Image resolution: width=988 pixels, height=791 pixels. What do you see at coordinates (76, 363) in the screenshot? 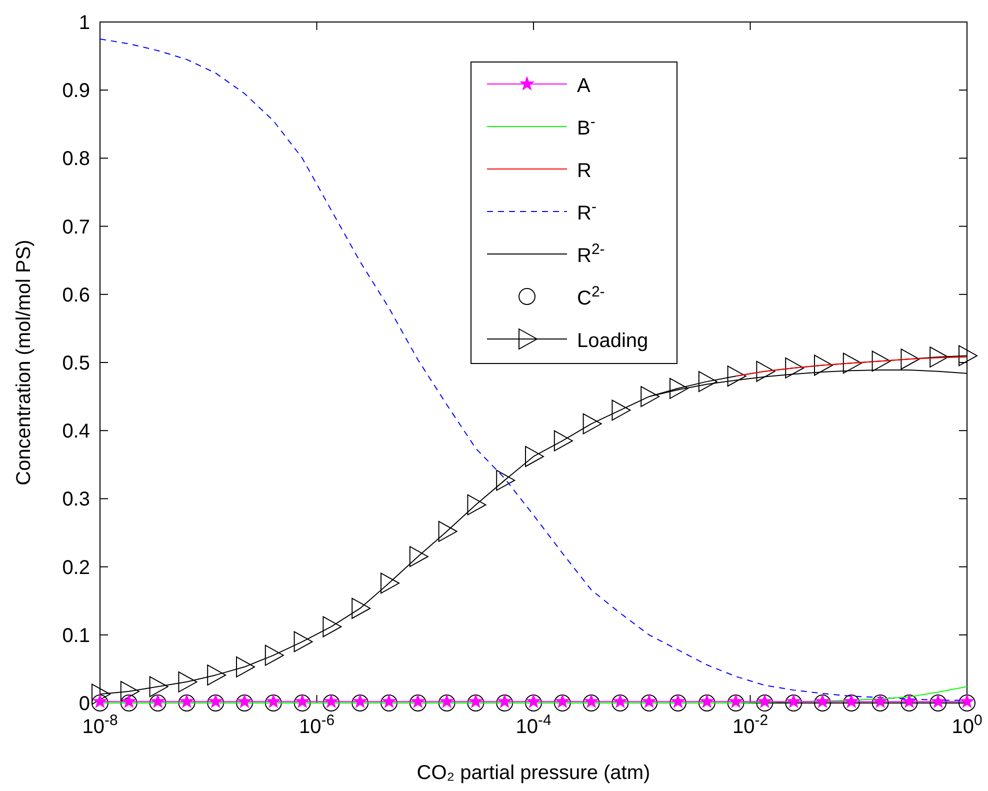
I see `y-tick-label: 0.5` at bounding box center [76, 363].